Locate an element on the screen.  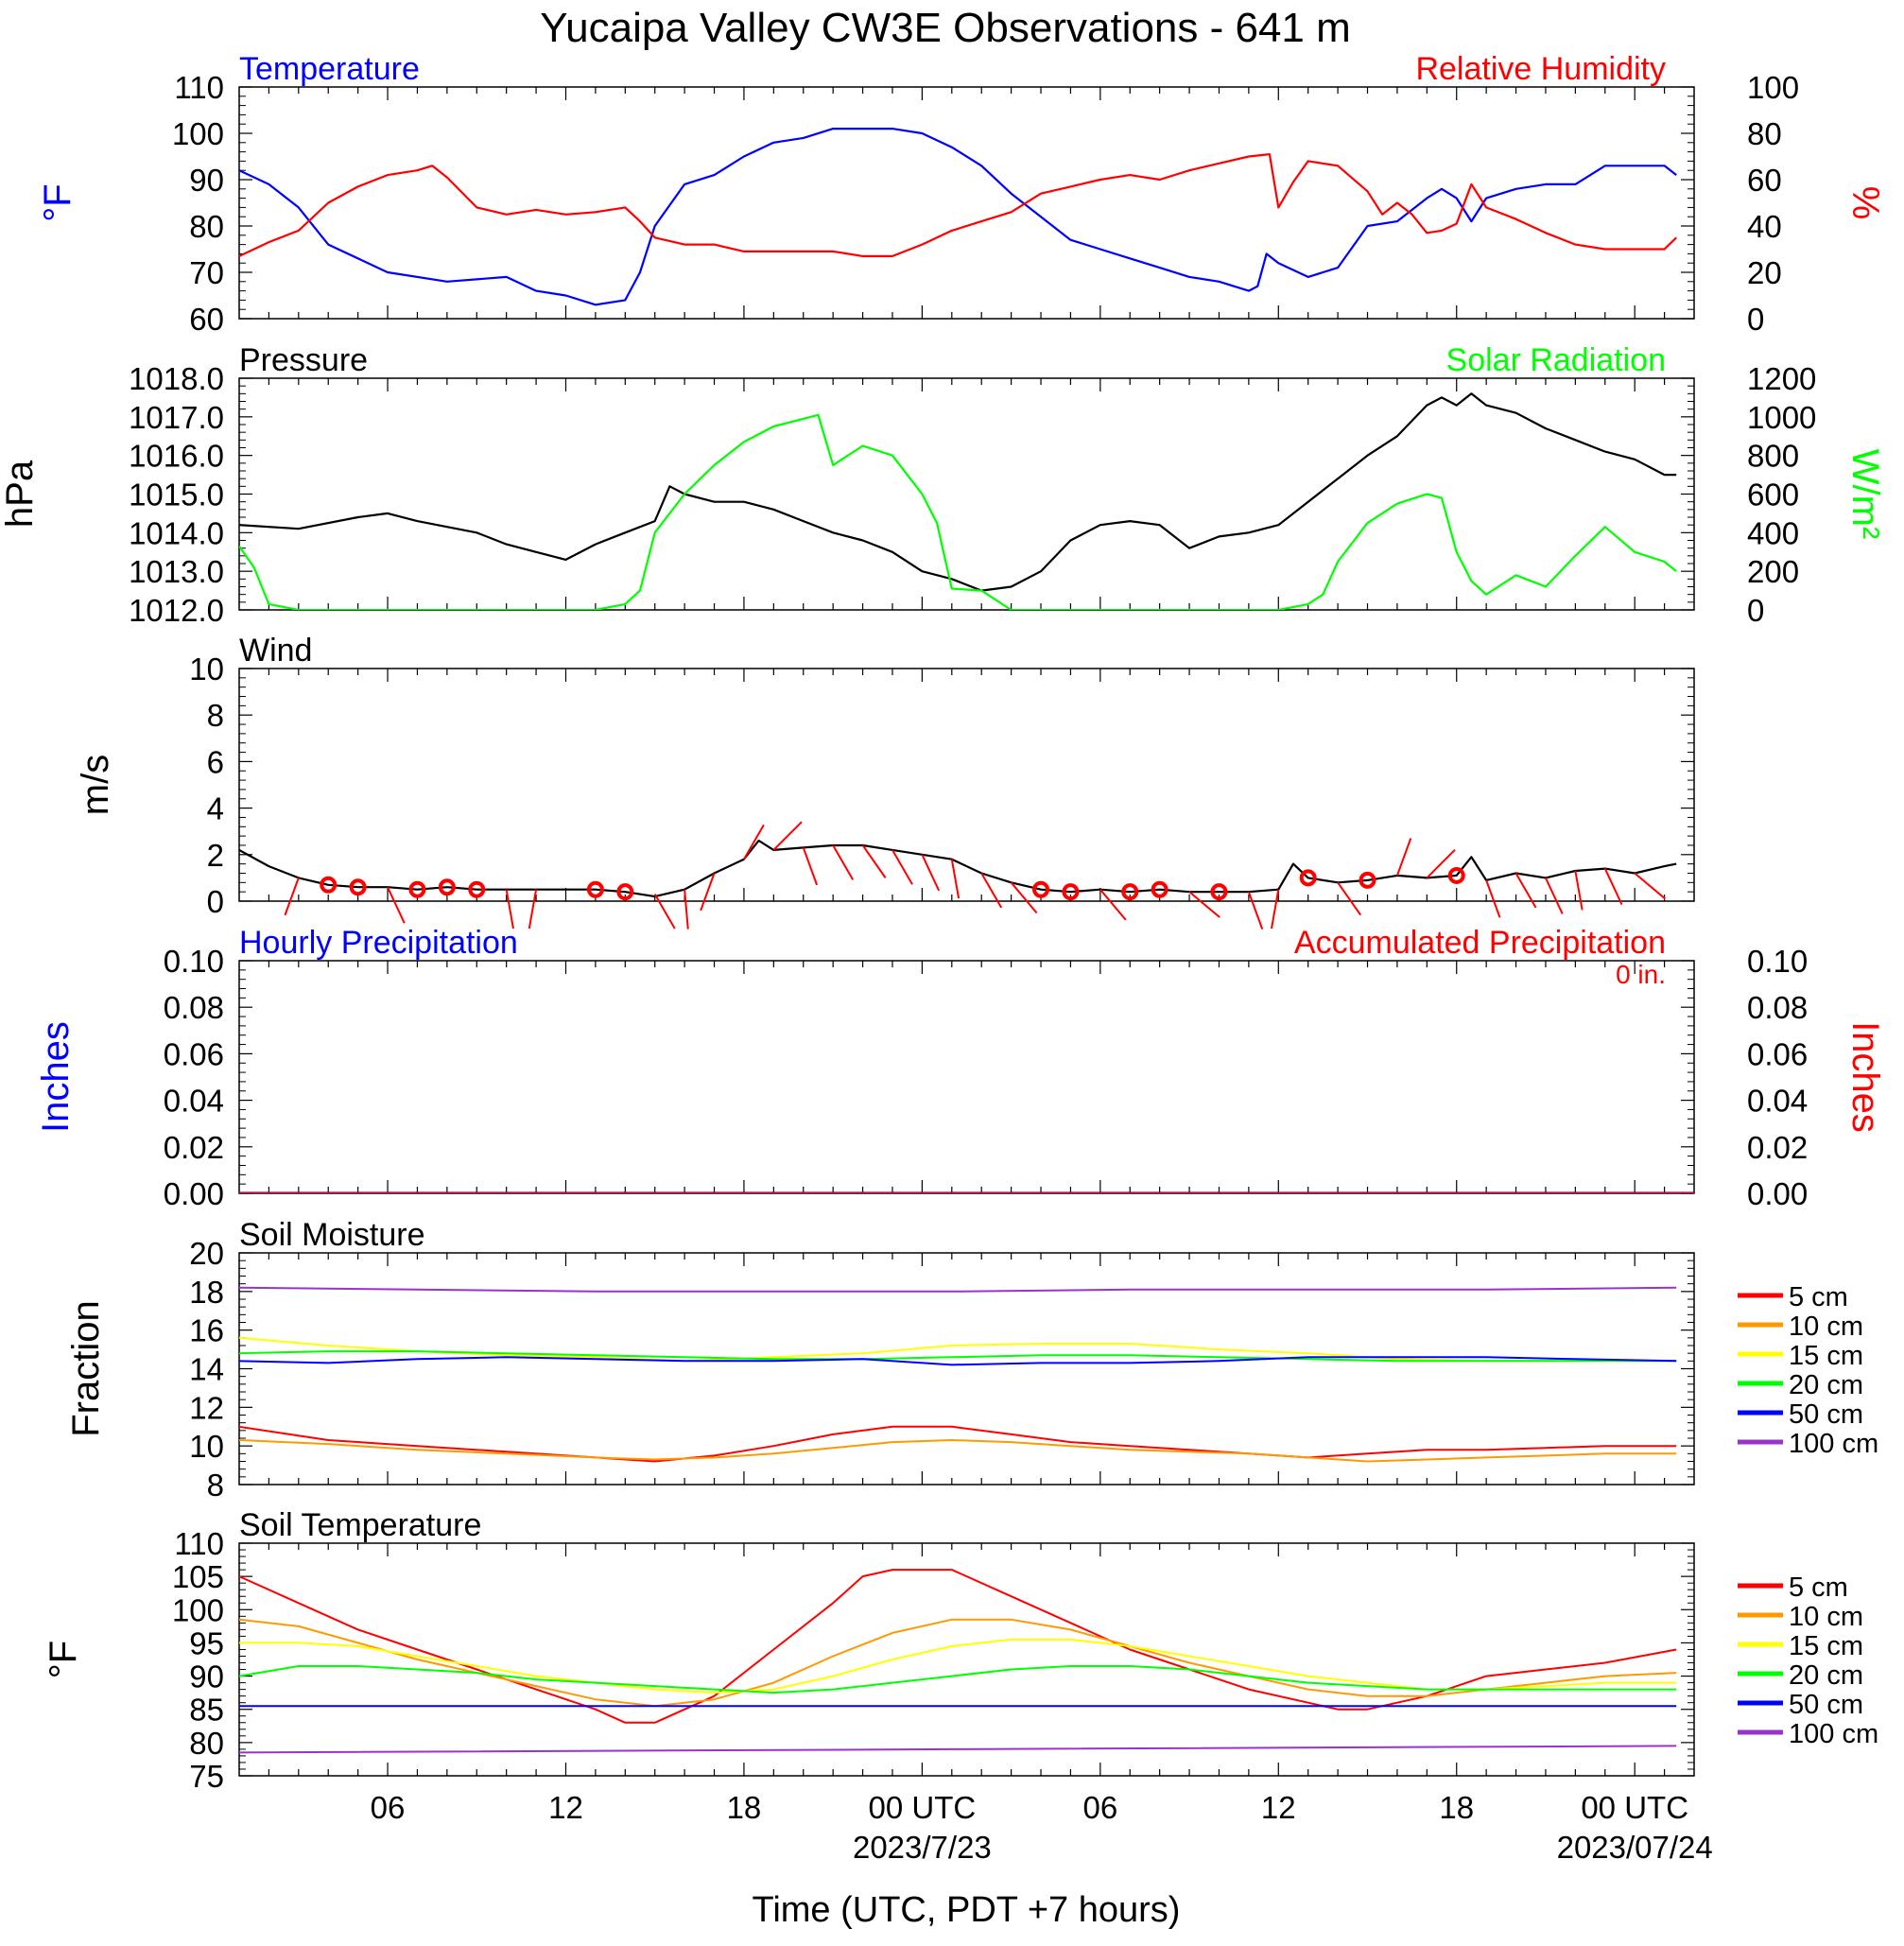
legend-label: 50 cm is located at coordinates (1826, 1415).